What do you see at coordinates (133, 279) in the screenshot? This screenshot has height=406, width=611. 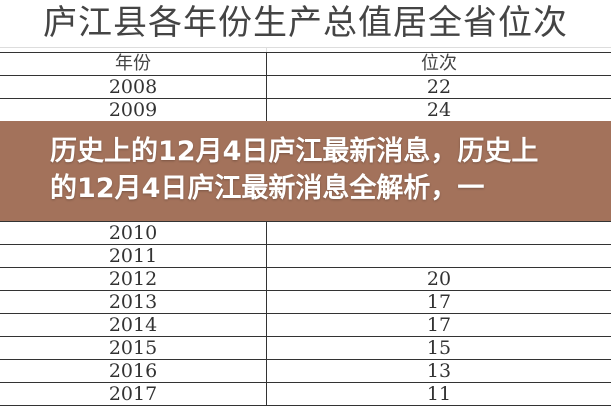 I see `year-cell: 2012` at bounding box center [133, 279].